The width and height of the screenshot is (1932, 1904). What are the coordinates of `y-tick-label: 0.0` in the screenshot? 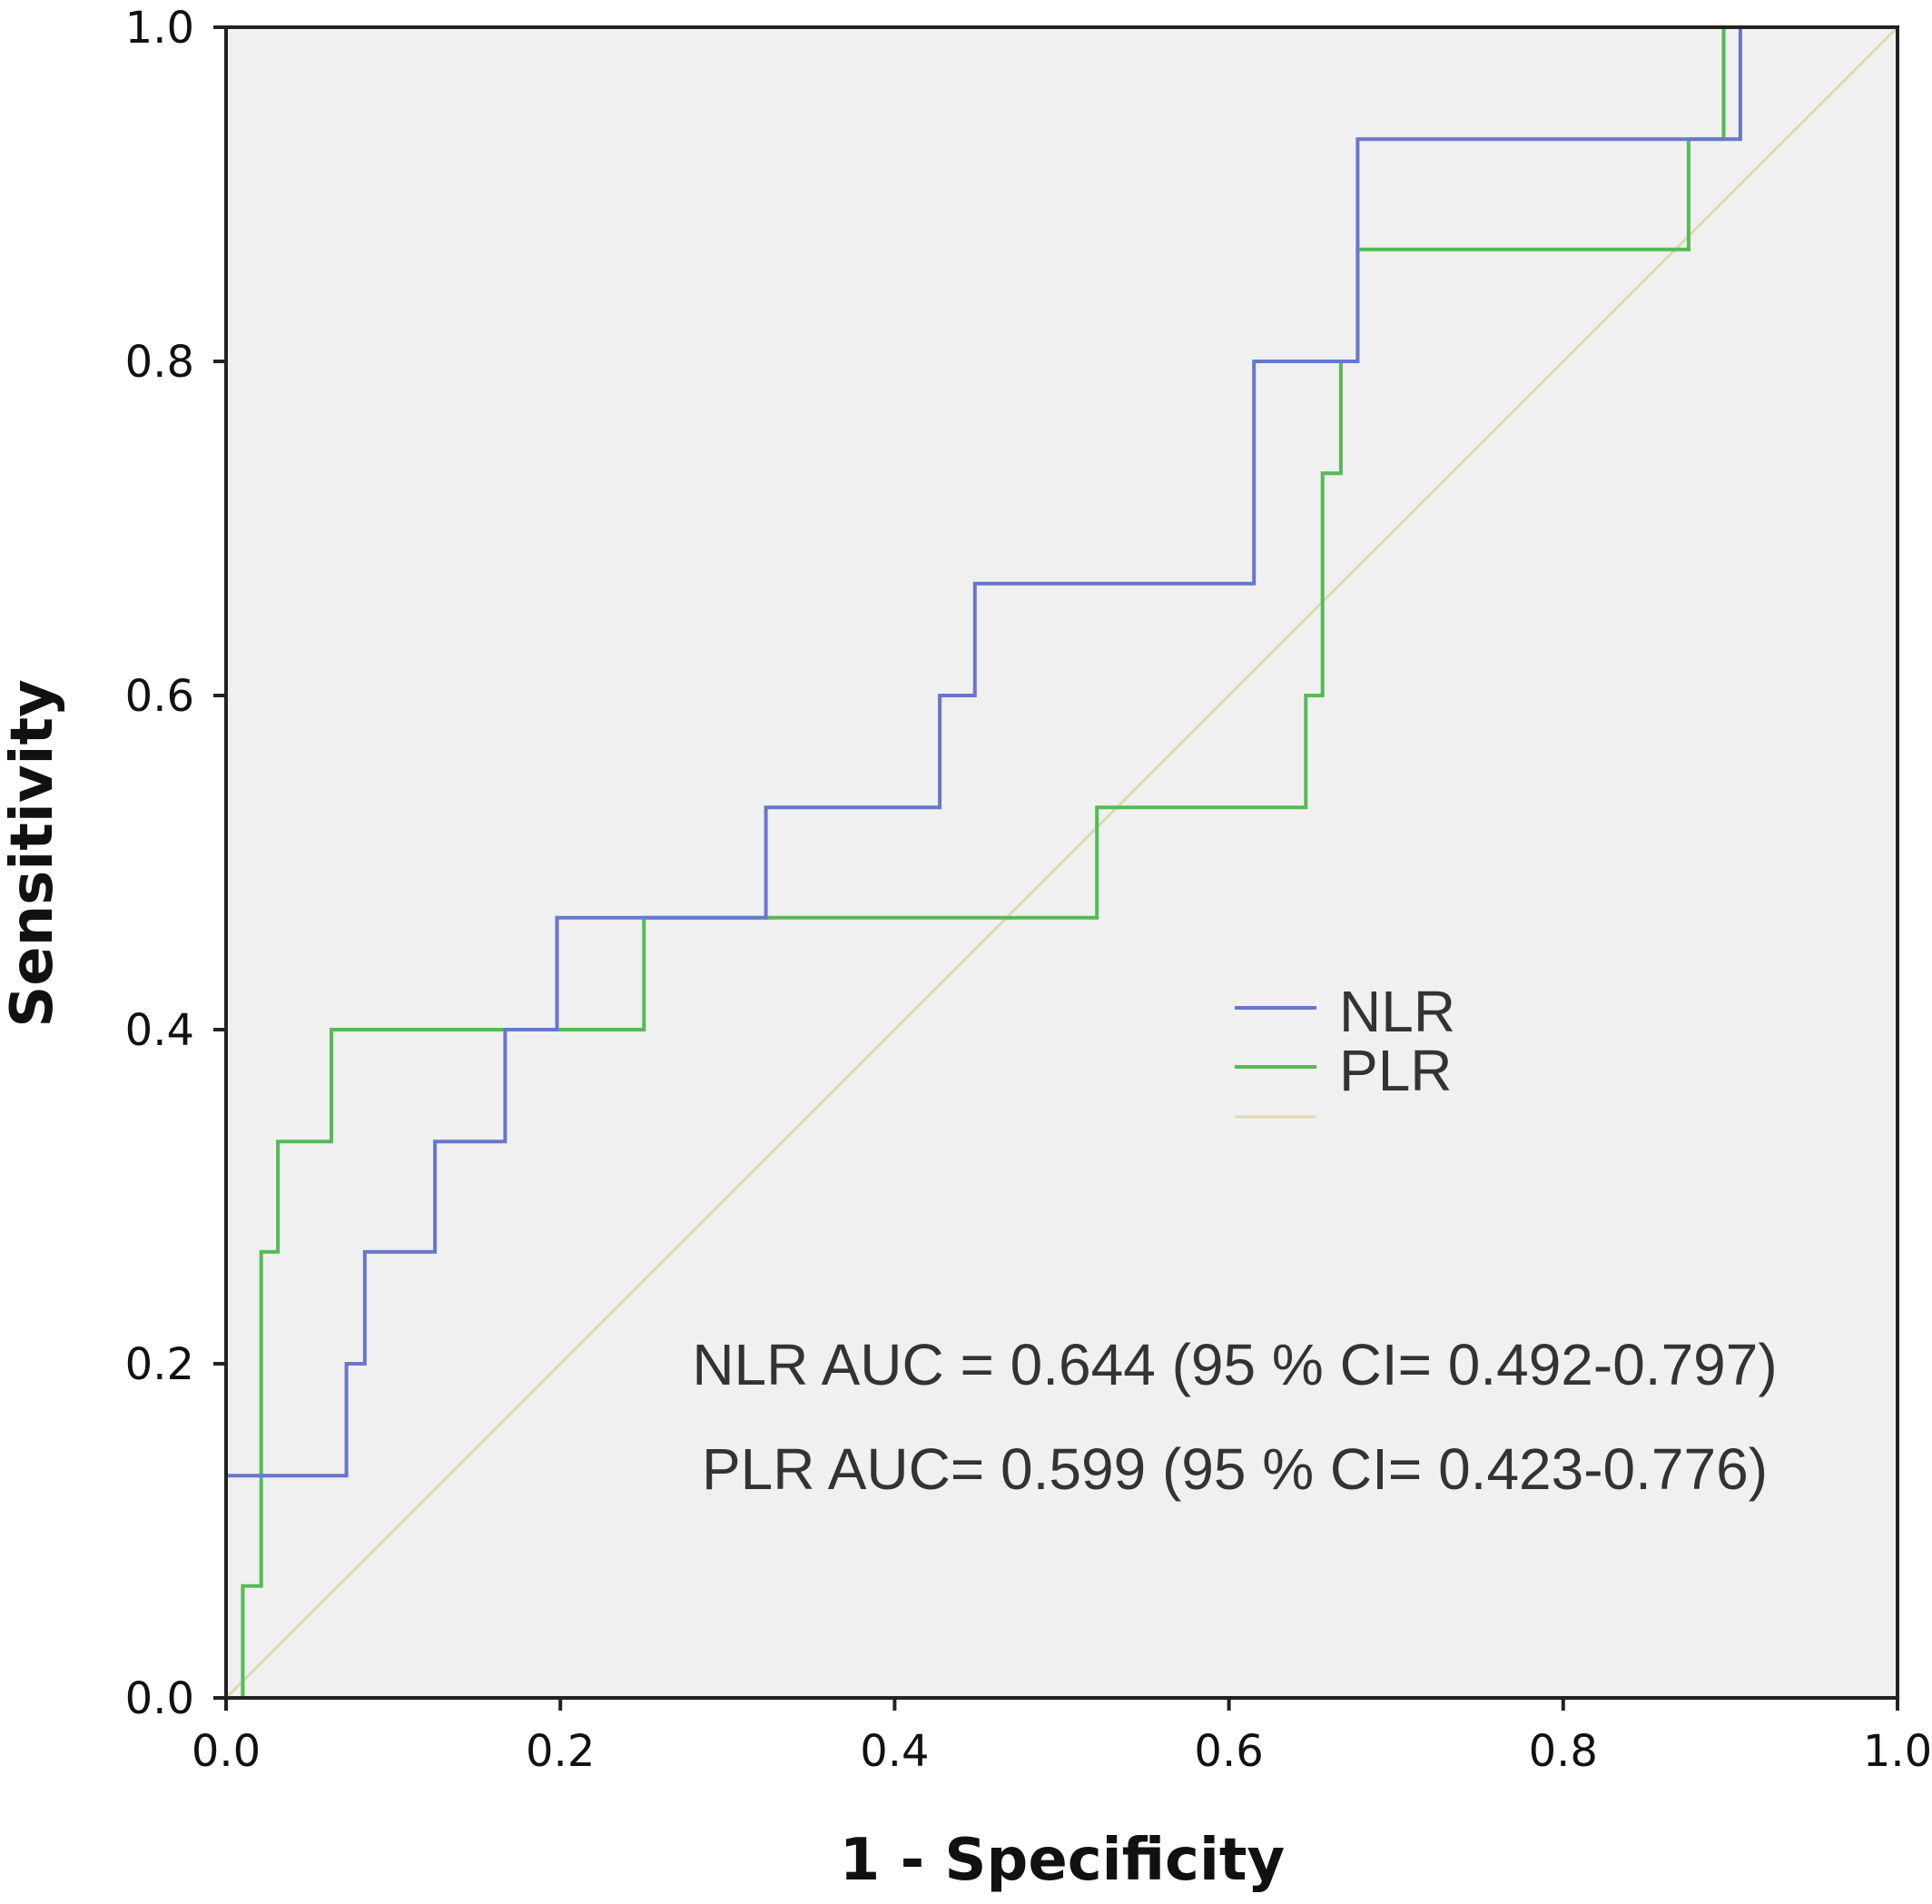 It's located at (159, 1699).